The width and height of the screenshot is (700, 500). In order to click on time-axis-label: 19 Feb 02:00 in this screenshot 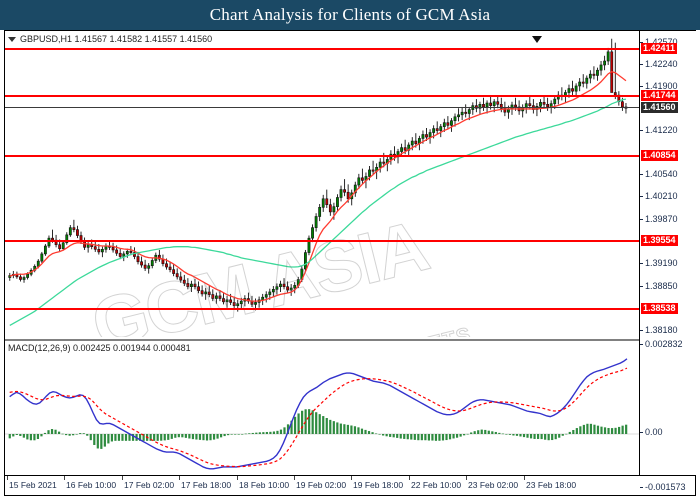, I will do `click(321, 485)`.